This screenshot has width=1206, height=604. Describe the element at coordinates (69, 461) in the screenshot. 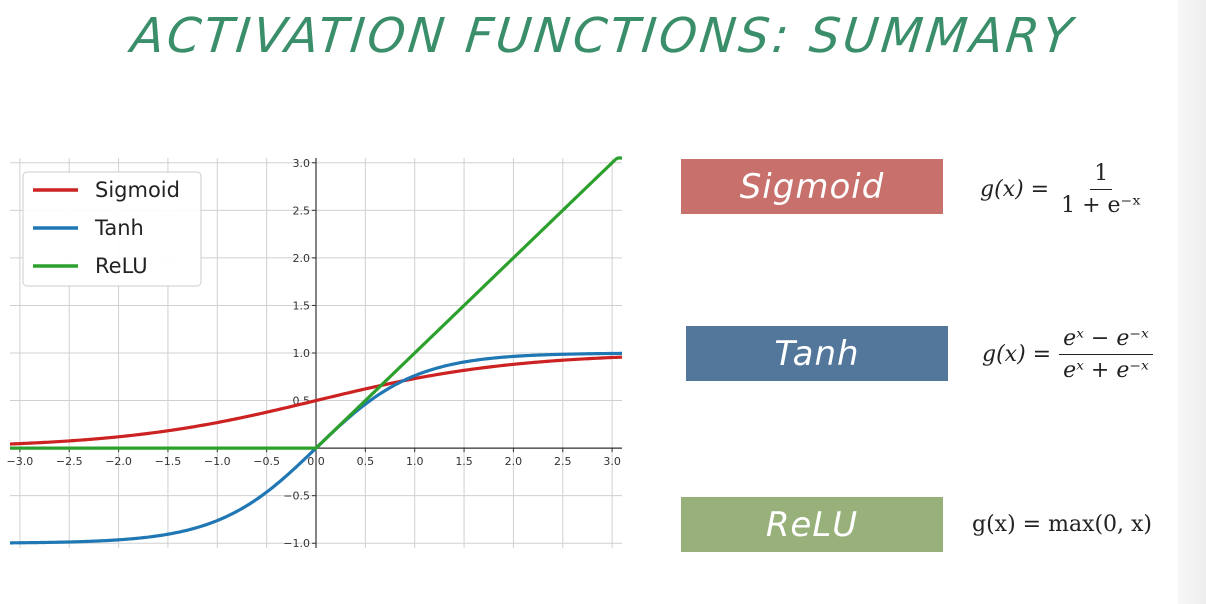

I see `x-tick-label-1: −2.5` at that location.